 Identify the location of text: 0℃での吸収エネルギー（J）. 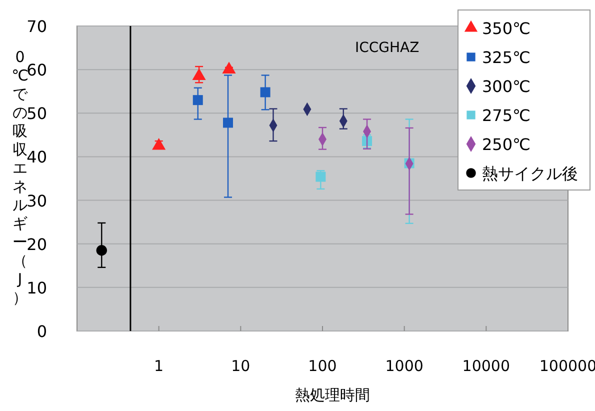
(20, 177).